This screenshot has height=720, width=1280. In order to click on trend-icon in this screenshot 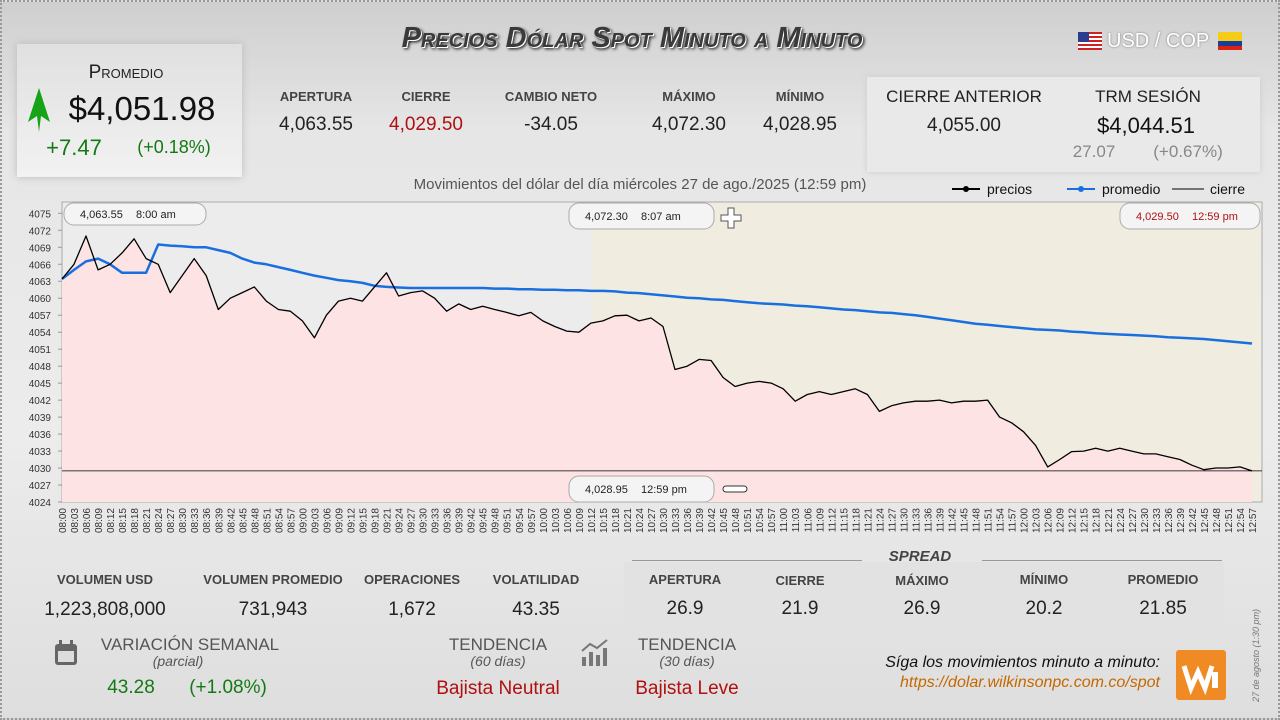, I will do `click(594, 652)`.